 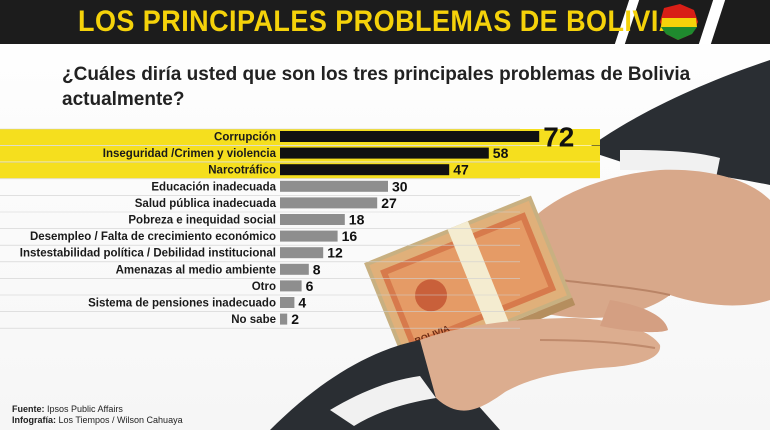 I want to click on source-label: Fuente:, so click(x=28, y=409).